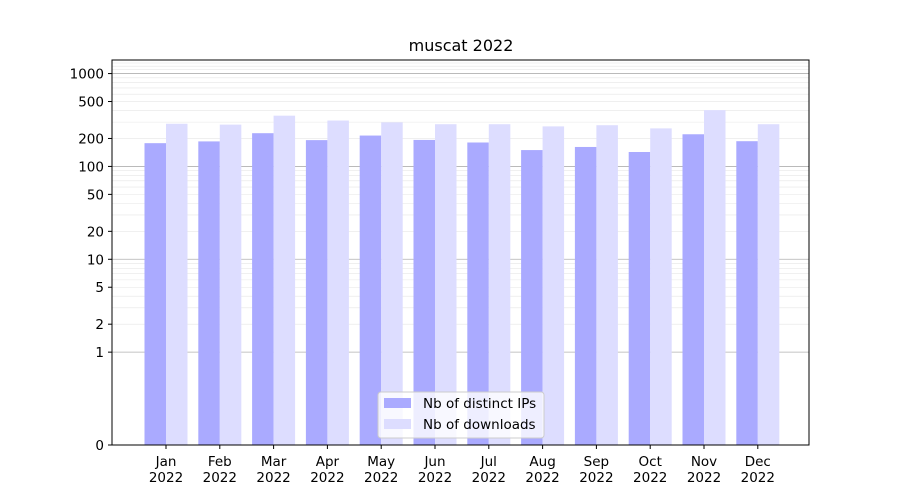 Image resolution: width=900 pixels, height=500 pixels. Describe the element at coordinates (381, 462) in the screenshot. I see `x-tick-label-month: May` at that location.